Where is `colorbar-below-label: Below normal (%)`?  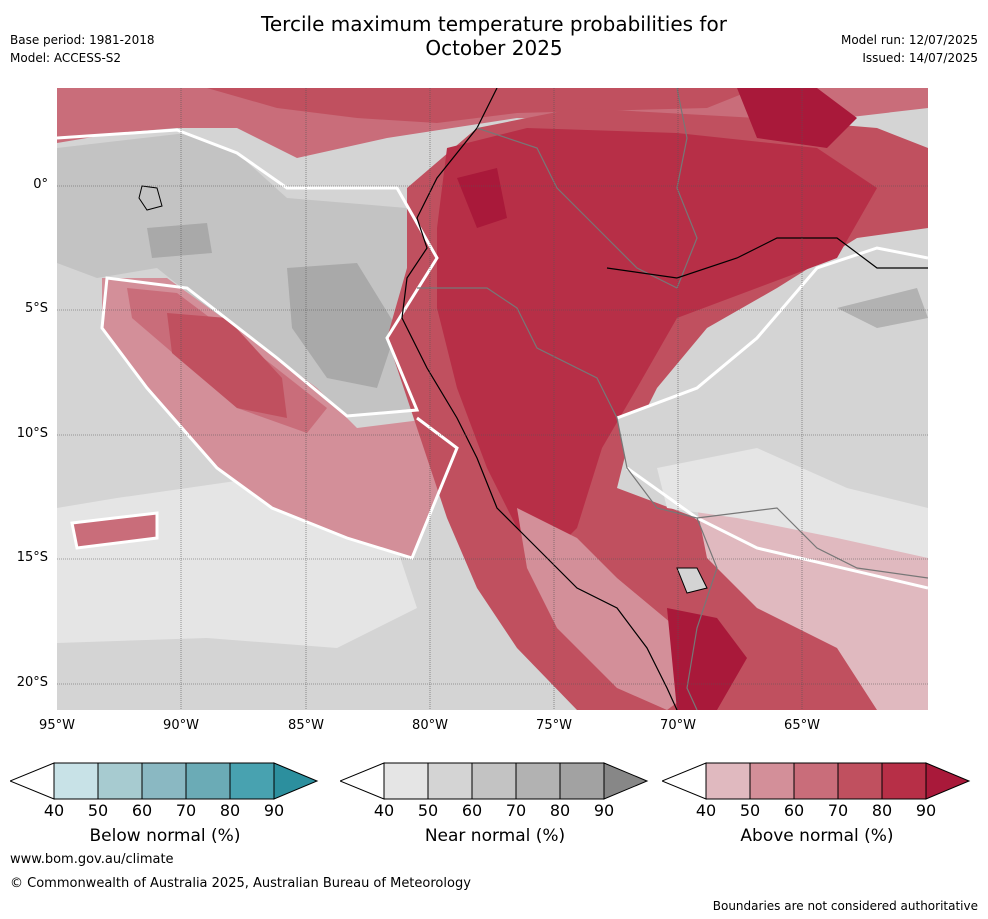
colorbar-below-label: Below normal (%) is located at coordinates (165, 836).